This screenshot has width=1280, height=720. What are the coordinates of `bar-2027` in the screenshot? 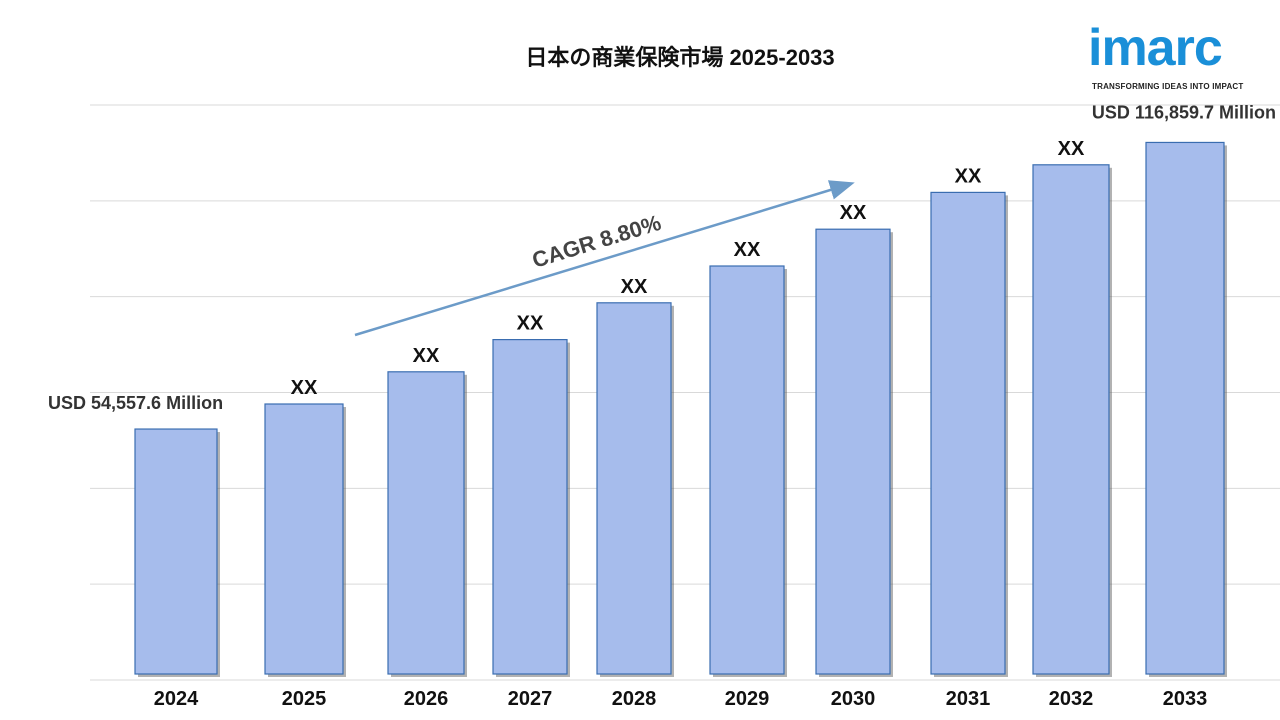 It's located at (530, 507).